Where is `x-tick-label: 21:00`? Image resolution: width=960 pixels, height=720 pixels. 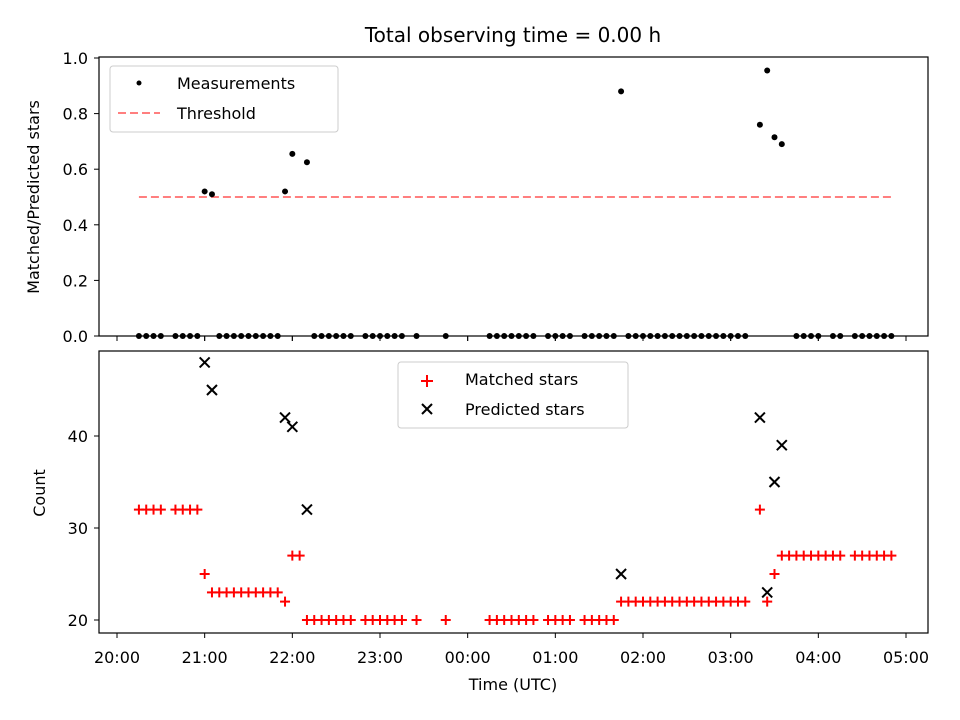
x-tick-label: 21:00 is located at coordinates (205, 657).